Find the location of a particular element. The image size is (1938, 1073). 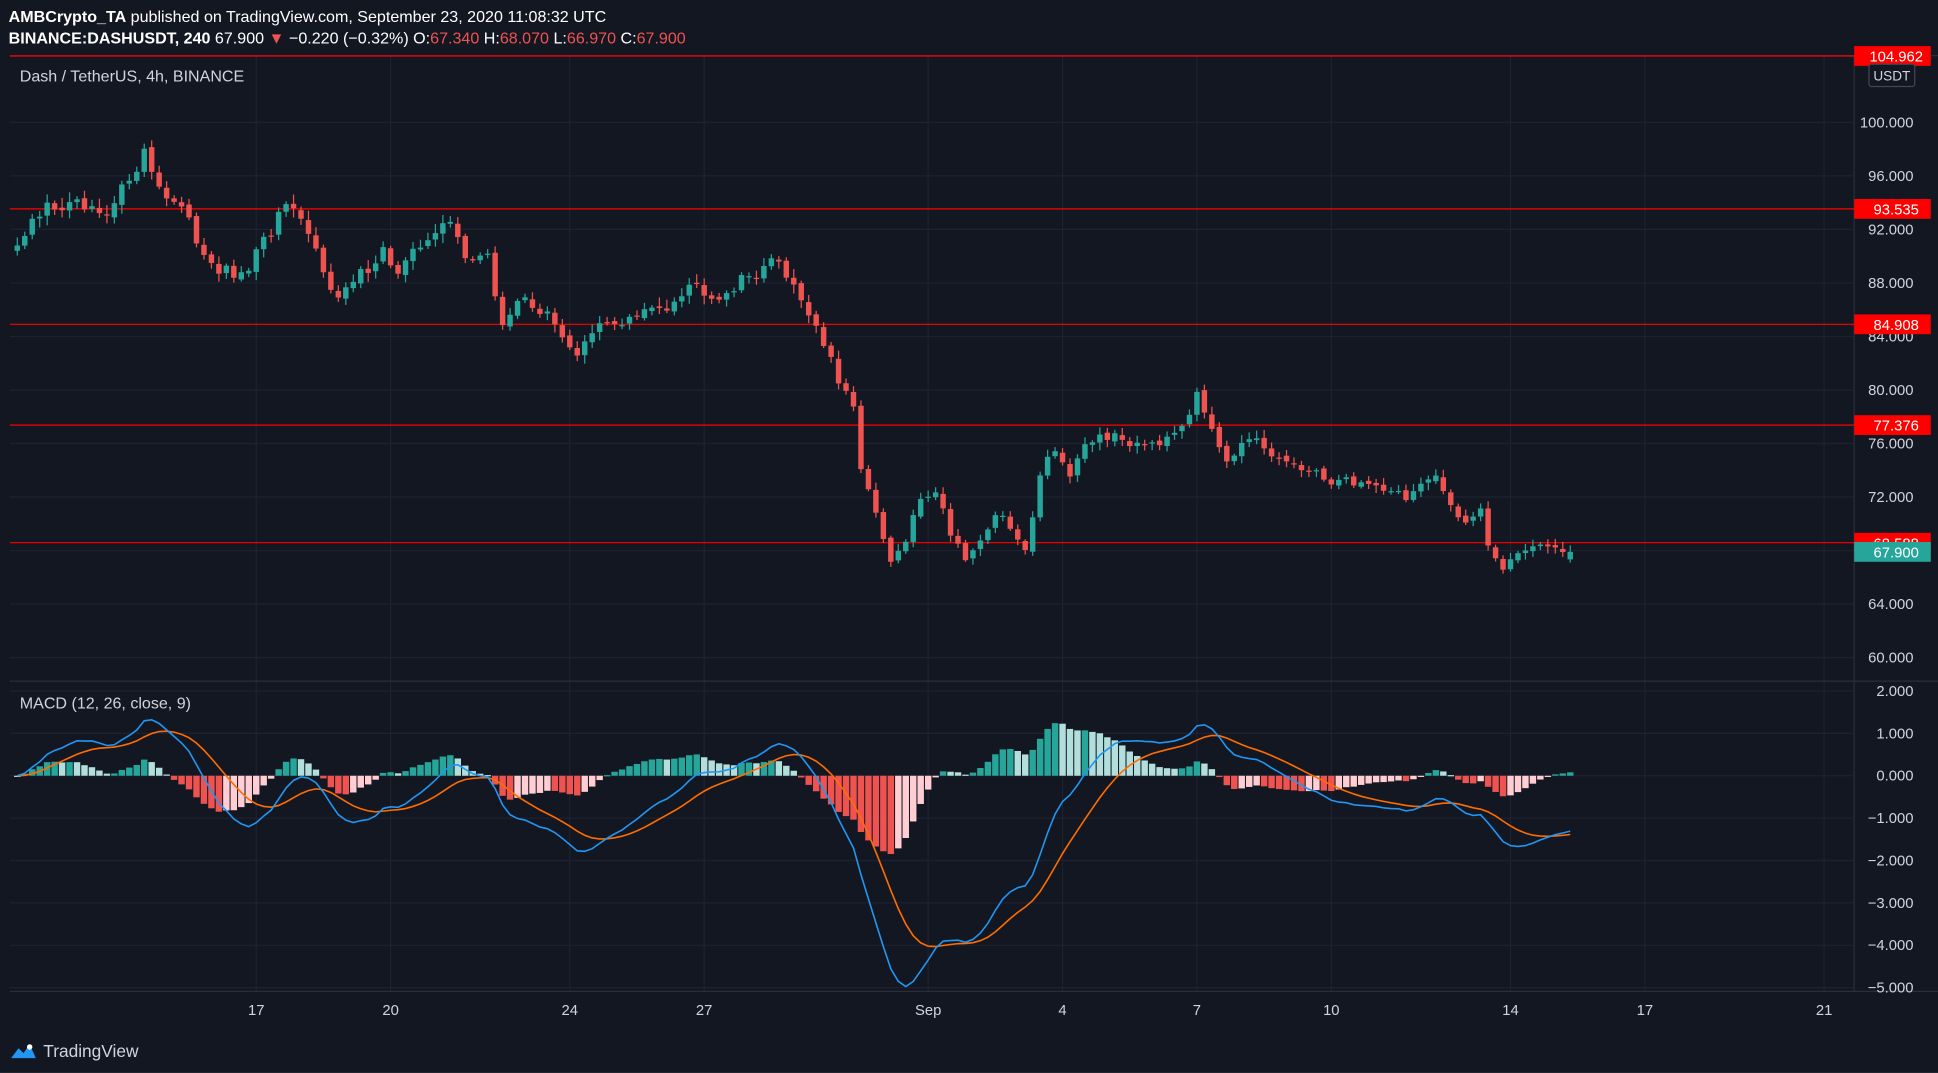

price-tick-label: 60.000 is located at coordinates (1890, 659).